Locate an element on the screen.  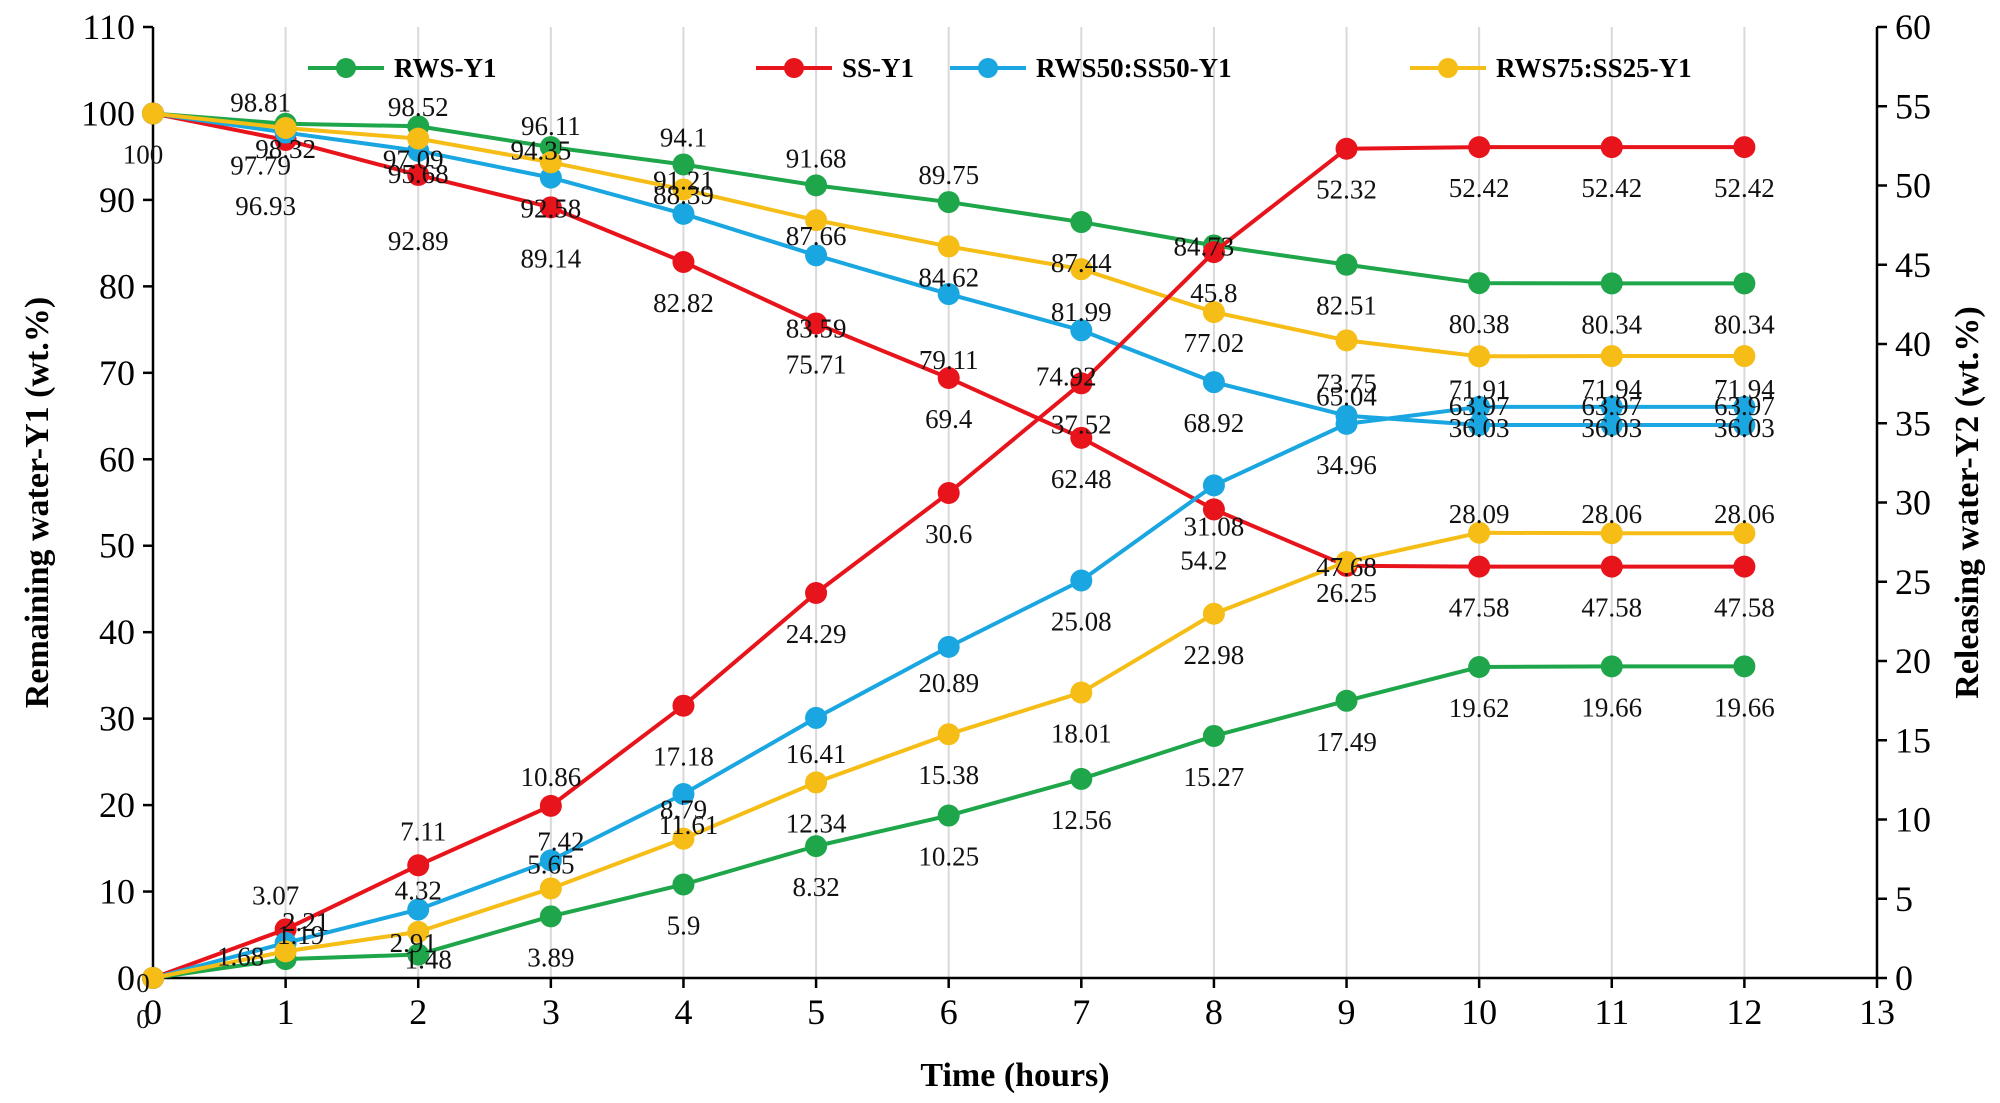
data-label: 100 is located at coordinates (143, 154).